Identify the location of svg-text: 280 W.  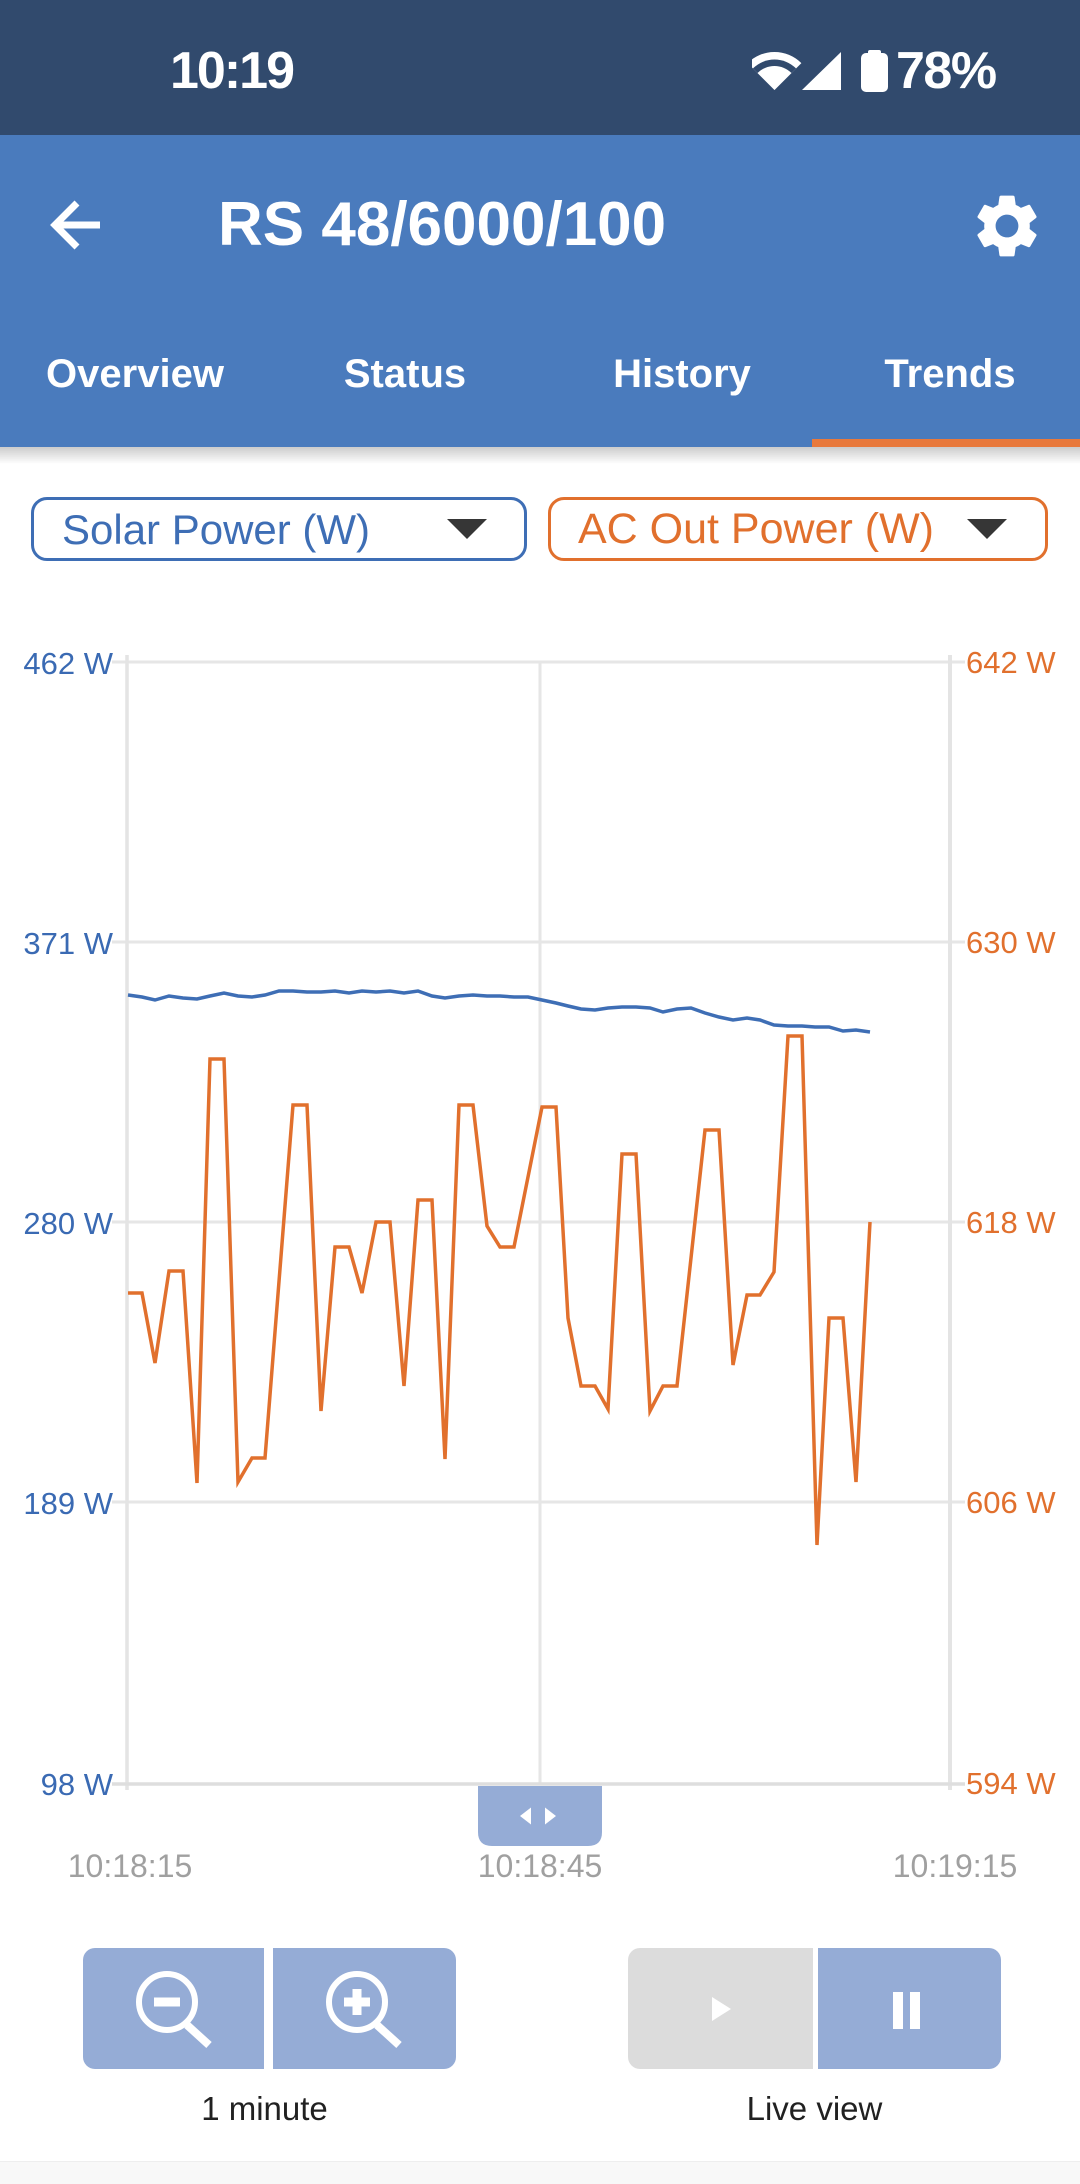
(68, 1223).